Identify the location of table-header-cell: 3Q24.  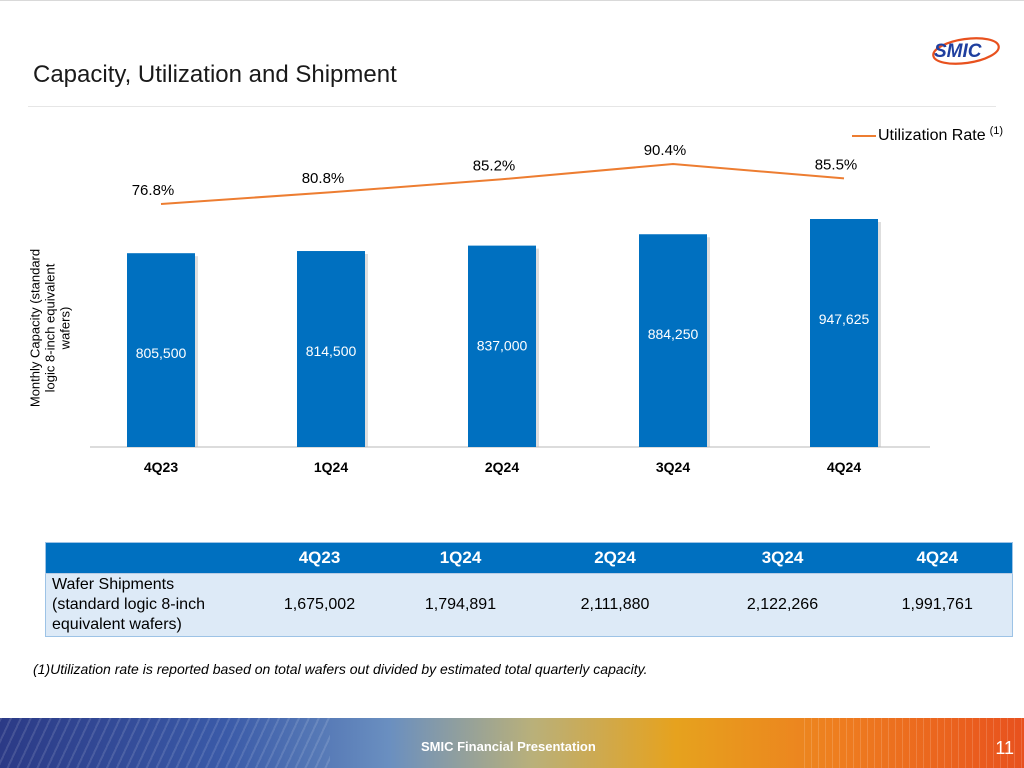
(782, 558).